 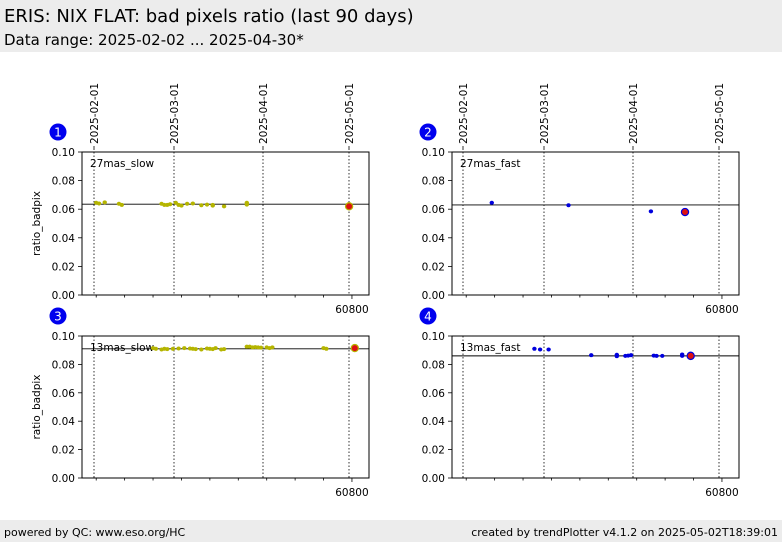 I want to click on panel-number-text: 4, so click(x=428, y=317).